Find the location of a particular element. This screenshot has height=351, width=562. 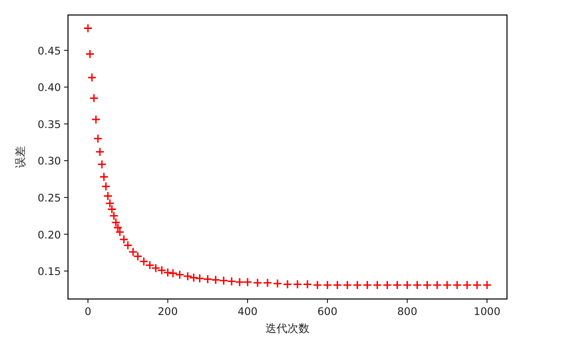

x-tick-label: 400 is located at coordinates (248, 312).